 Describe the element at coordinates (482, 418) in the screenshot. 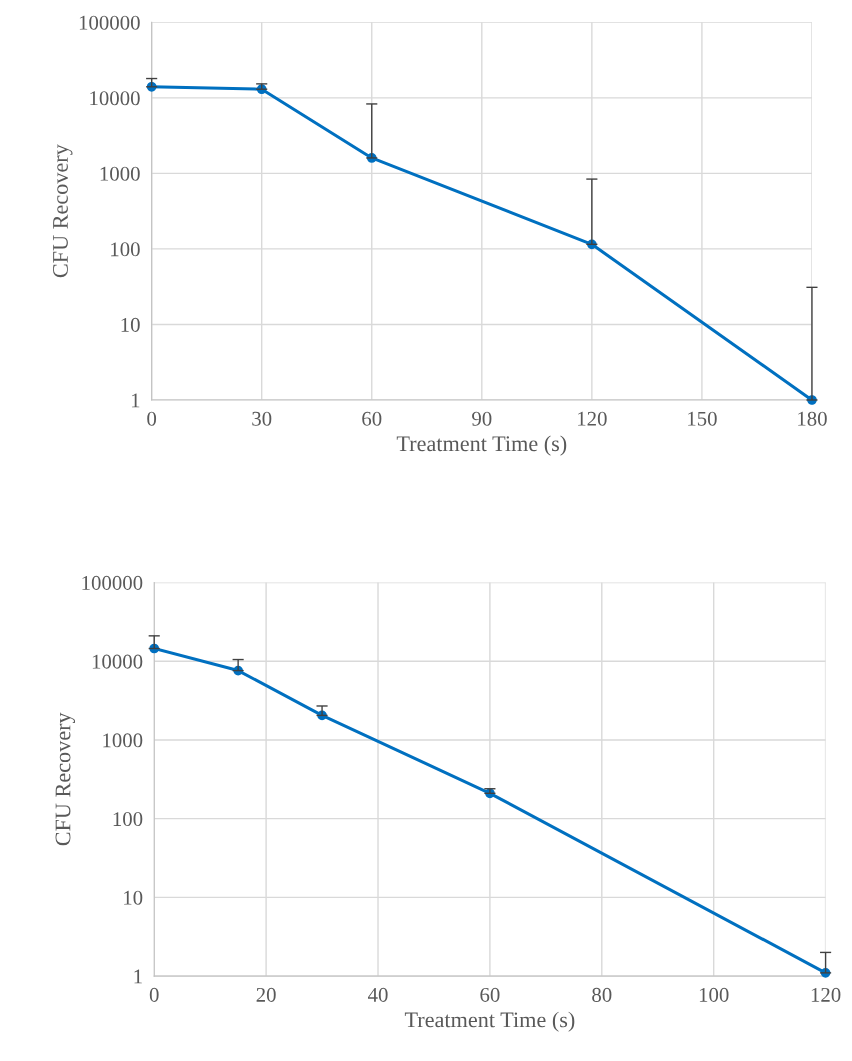

I see `x-tick-label: 90` at that location.